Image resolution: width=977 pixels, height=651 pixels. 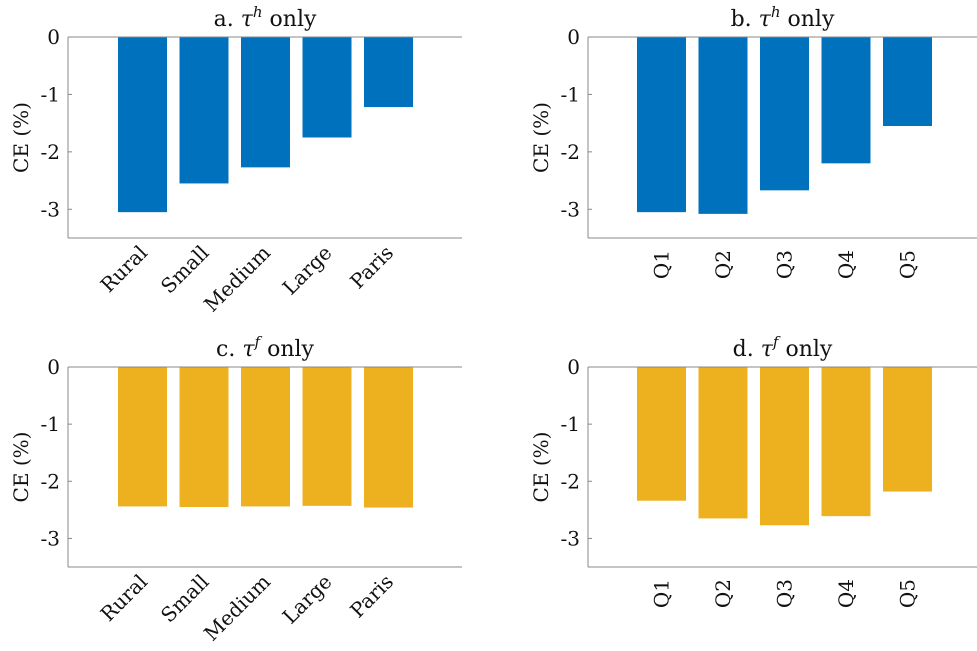 What do you see at coordinates (747, 349) in the screenshot?
I see `title-prefix: d.` at bounding box center [747, 349].